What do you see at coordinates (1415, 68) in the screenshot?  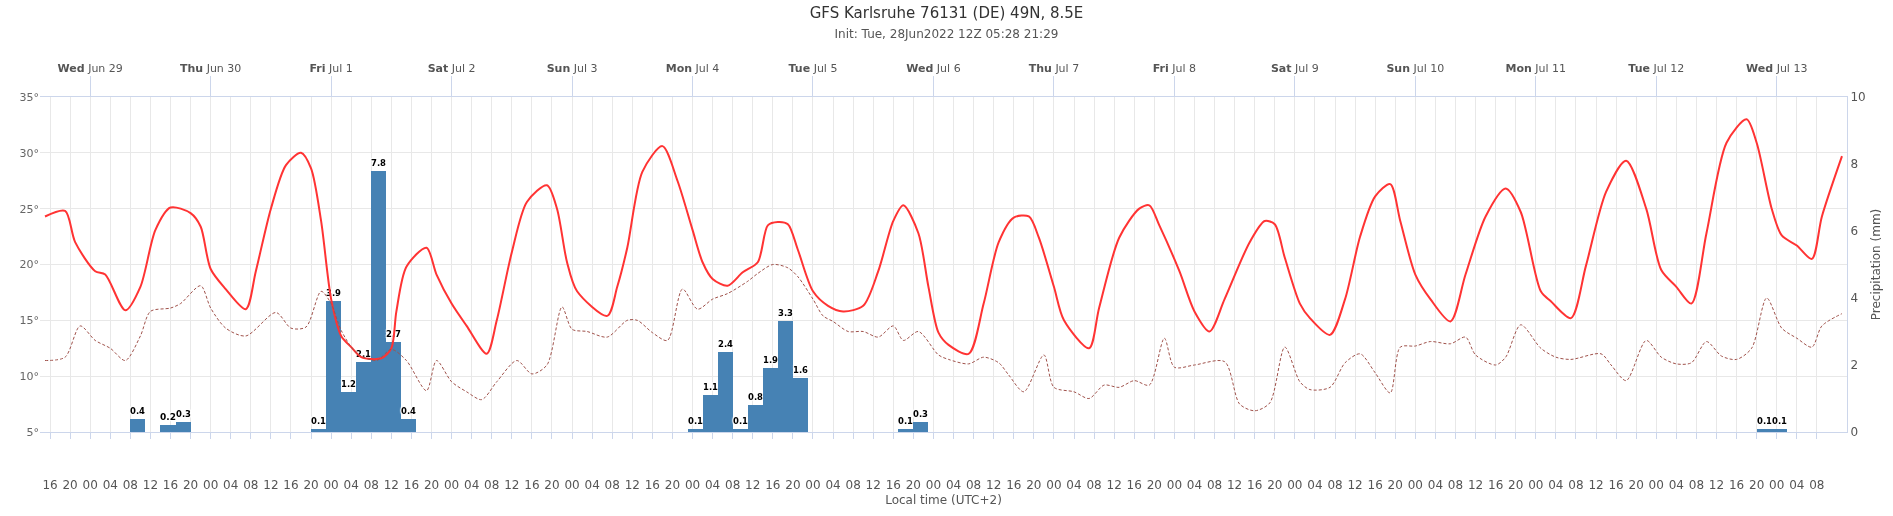 I see `x2-tick-label: Sun Jul 10` at bounding box center [1415, 68].